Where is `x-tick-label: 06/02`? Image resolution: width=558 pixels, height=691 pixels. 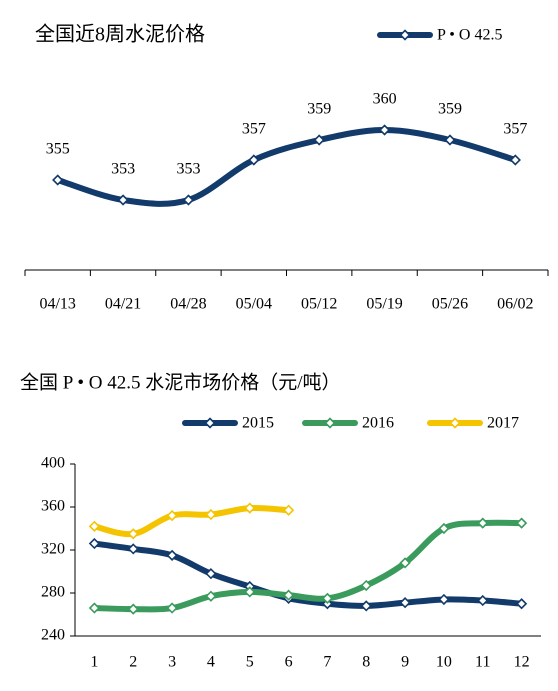
x-tick-label: 06/02 is located at coordinates (515, 304).